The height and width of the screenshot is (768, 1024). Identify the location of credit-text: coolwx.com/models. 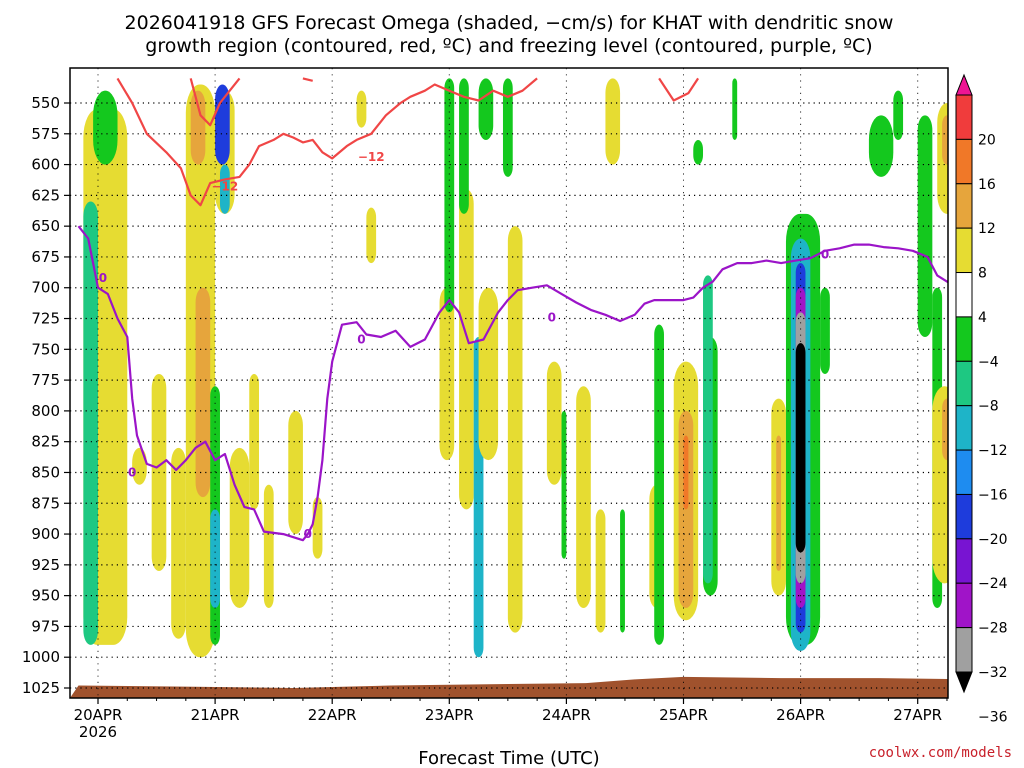
(940, 753).